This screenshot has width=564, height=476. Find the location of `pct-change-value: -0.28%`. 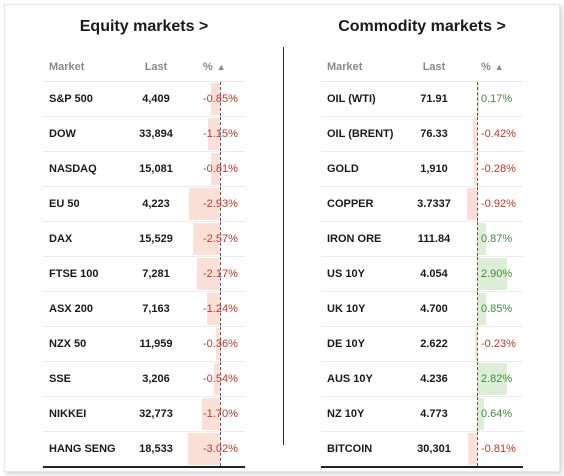

pct-change-value: -0.28% is located at coordinates (498, 169).